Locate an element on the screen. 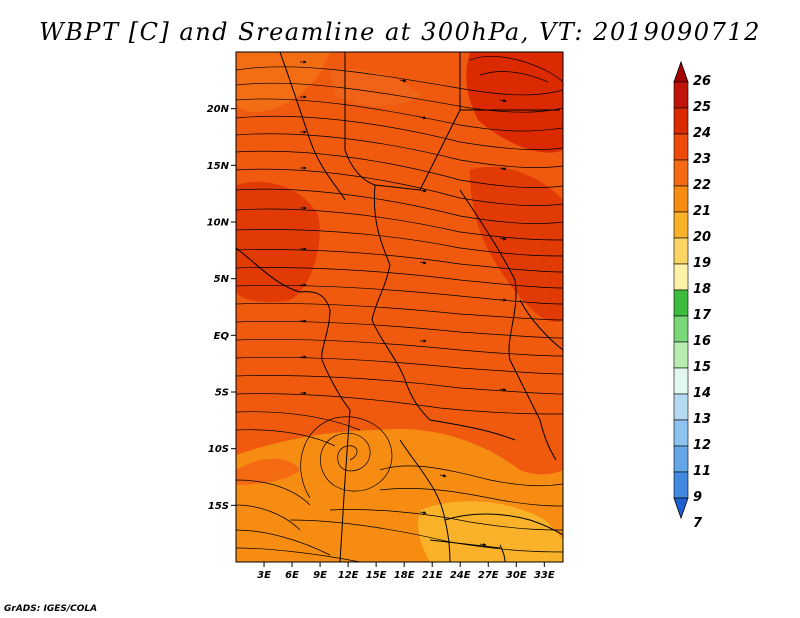  lon-tick-label: 27E is located at coordinates (488, 575).